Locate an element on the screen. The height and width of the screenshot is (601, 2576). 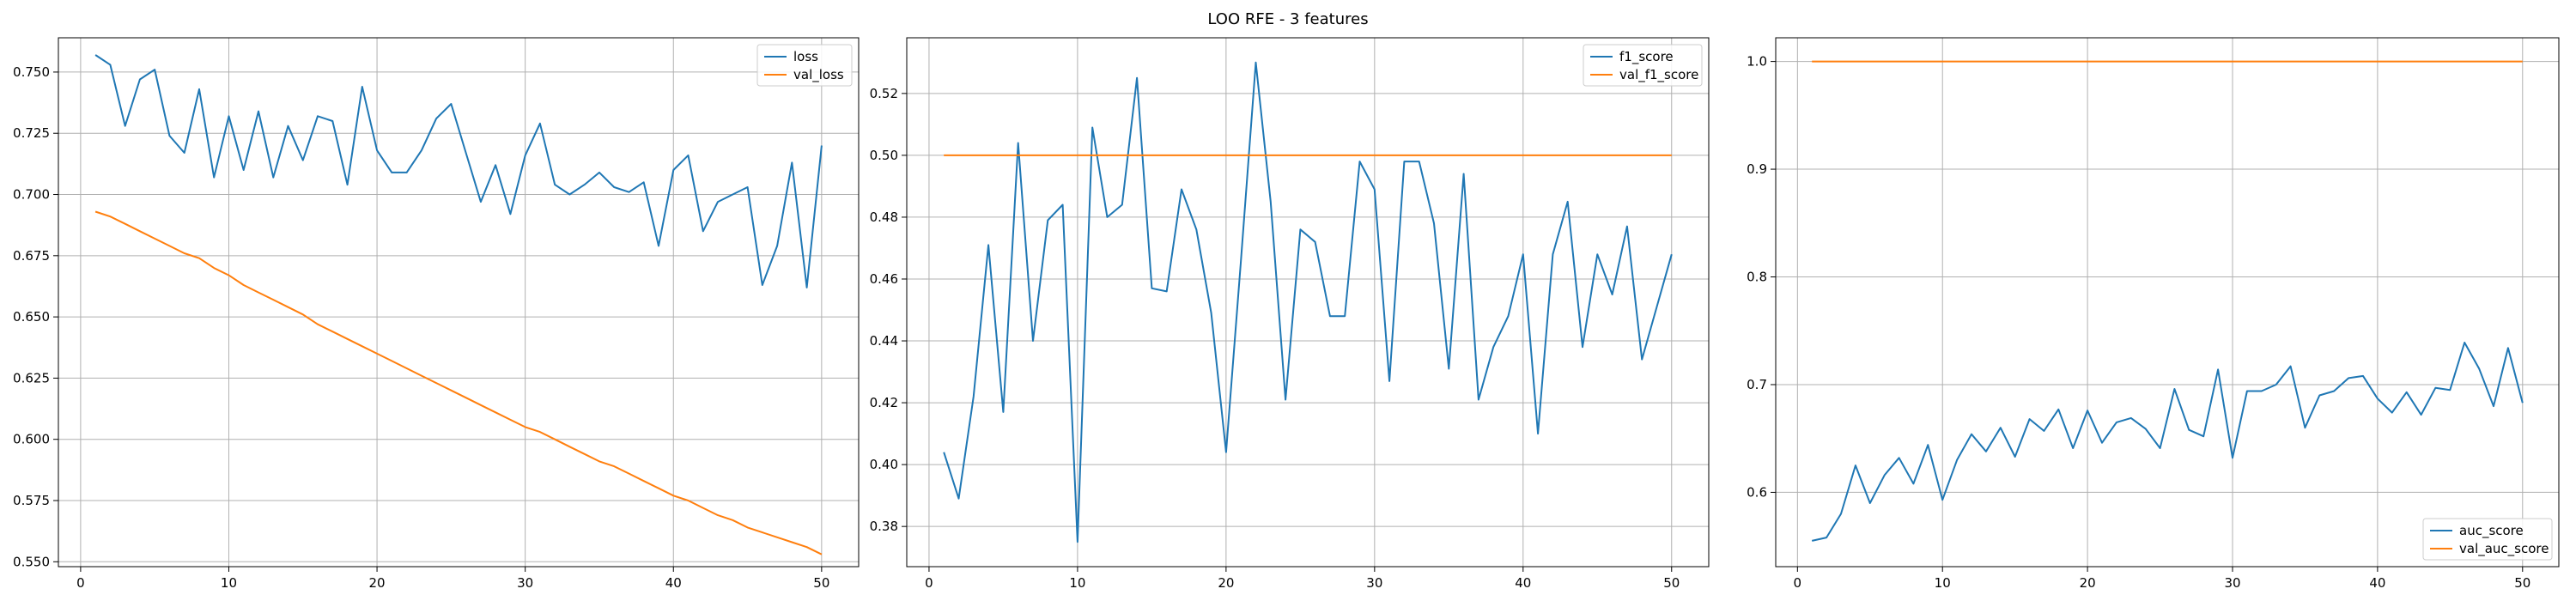
y-tick-label: 0.600 is located at coordinates (32, 439).